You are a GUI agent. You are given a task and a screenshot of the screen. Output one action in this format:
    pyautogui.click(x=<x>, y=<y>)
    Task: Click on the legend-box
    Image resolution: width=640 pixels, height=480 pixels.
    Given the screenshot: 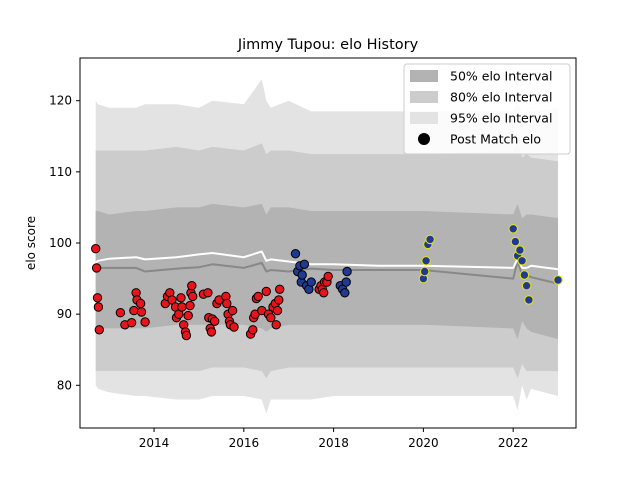 What is the action you would take?
    pyautogui.click(x=487, y=109)
    